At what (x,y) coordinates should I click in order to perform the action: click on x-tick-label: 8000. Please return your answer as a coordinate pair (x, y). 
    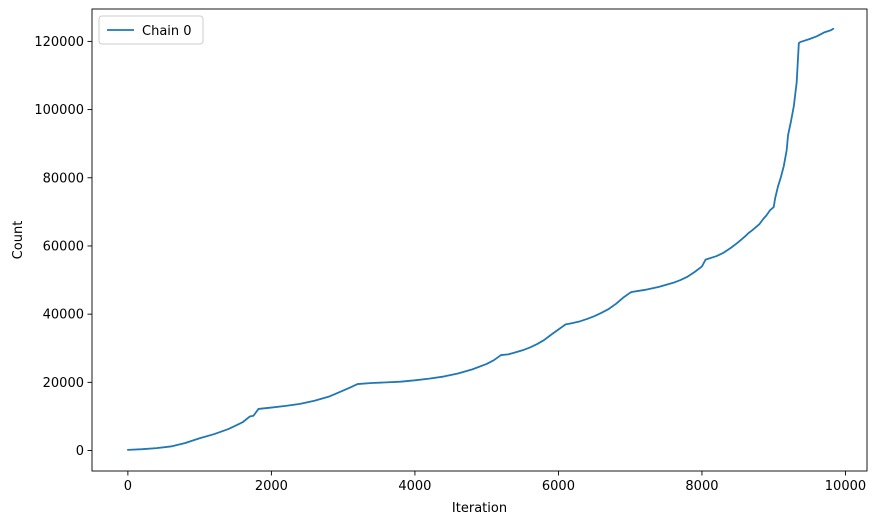
    Looking at the image, I should click on (701, 486).